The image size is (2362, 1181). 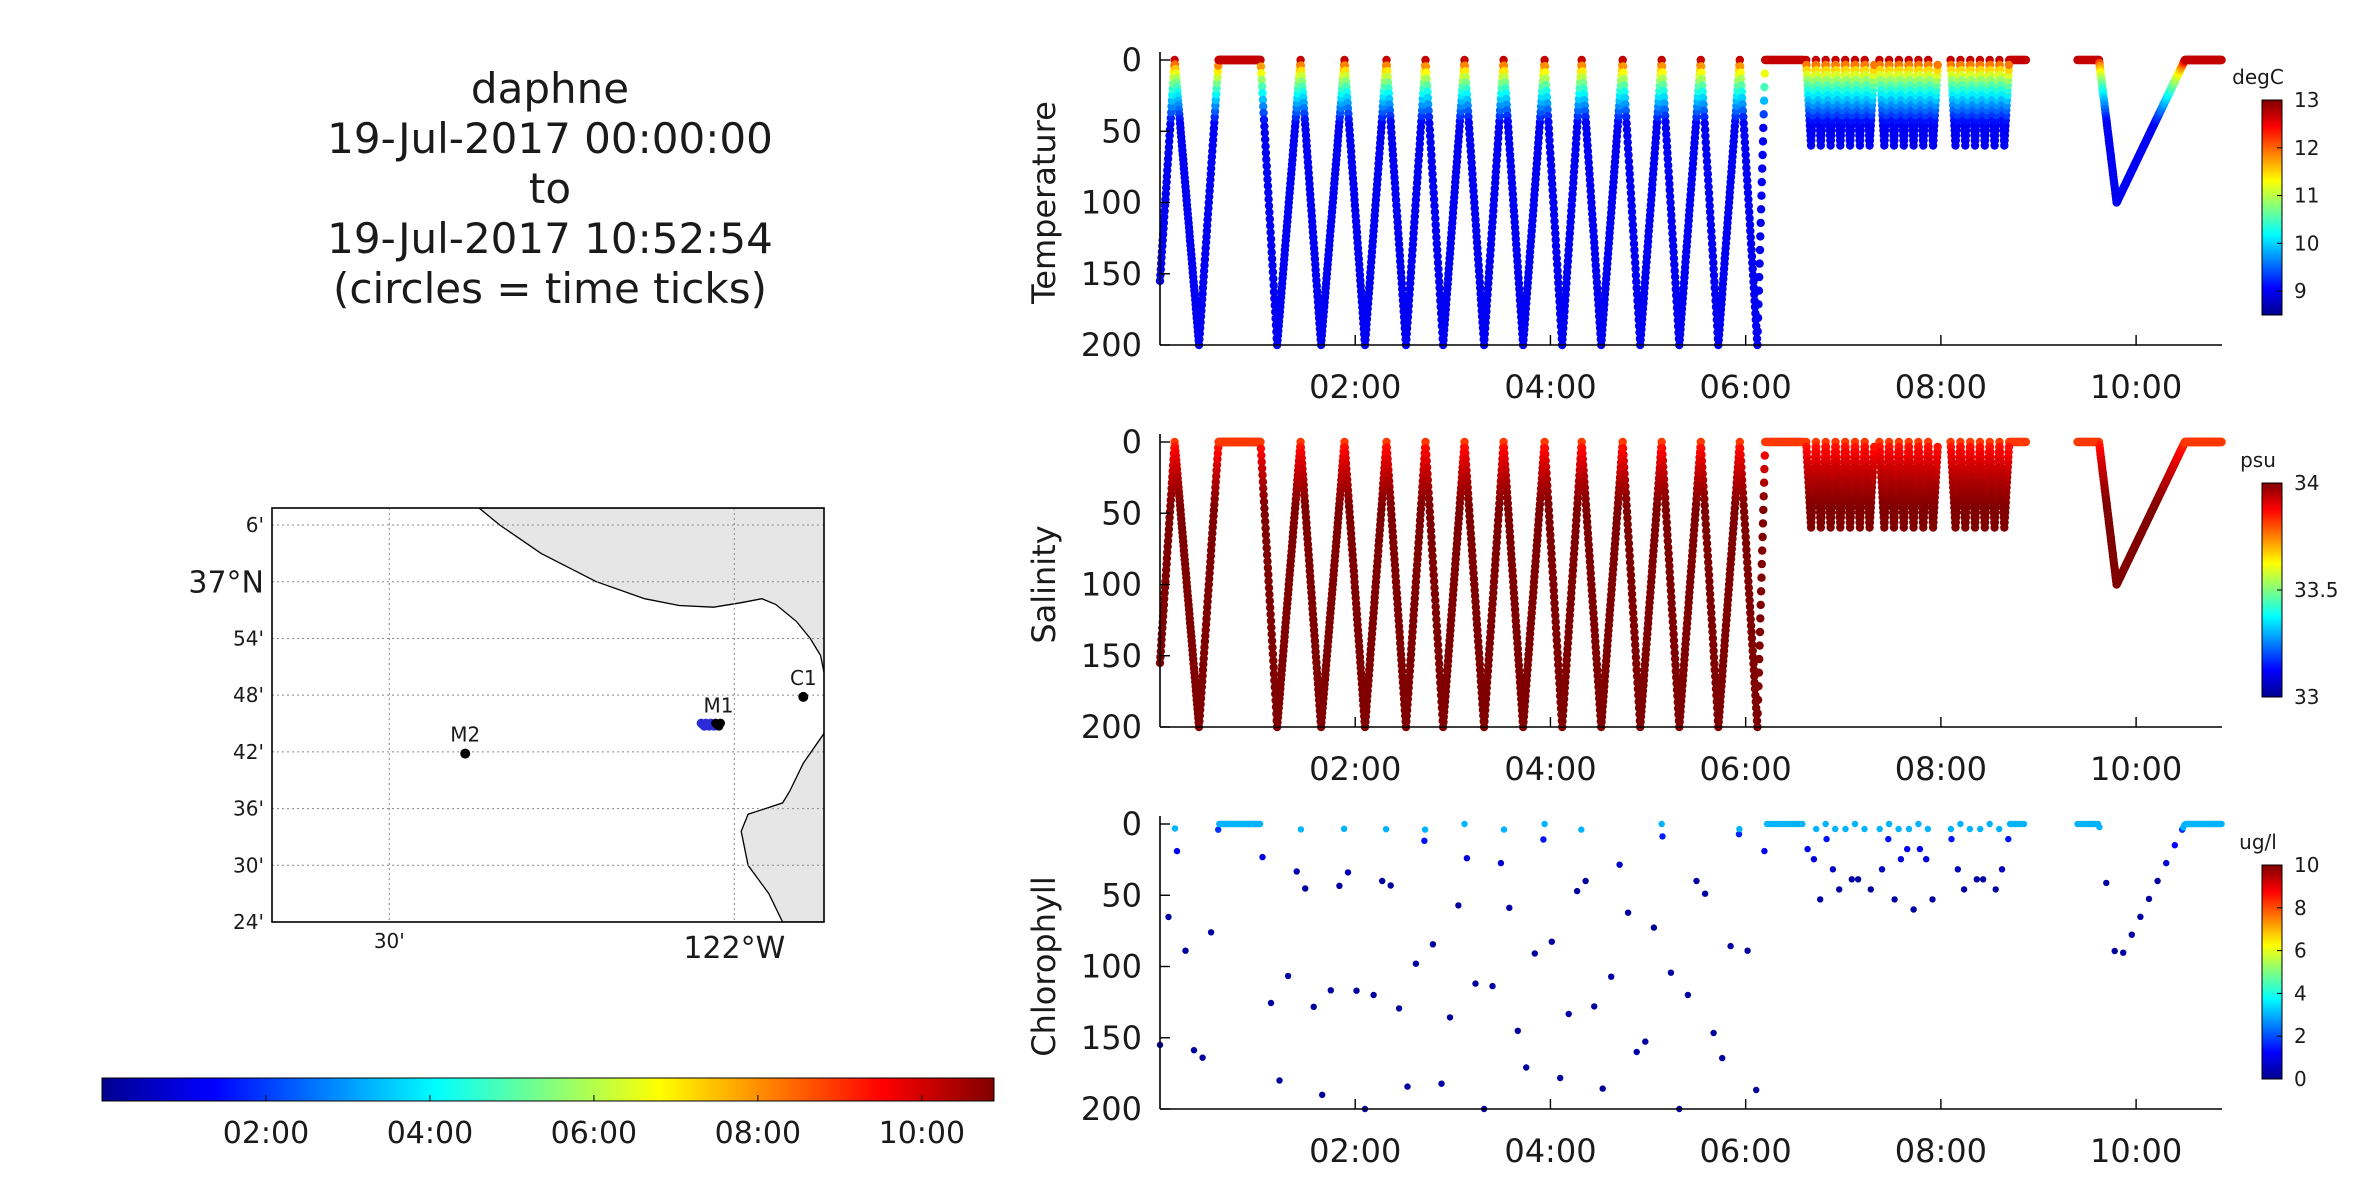 I want to click on title-start-time: 19-Jul-2017 00:00:00, so click(x=550, y=138).